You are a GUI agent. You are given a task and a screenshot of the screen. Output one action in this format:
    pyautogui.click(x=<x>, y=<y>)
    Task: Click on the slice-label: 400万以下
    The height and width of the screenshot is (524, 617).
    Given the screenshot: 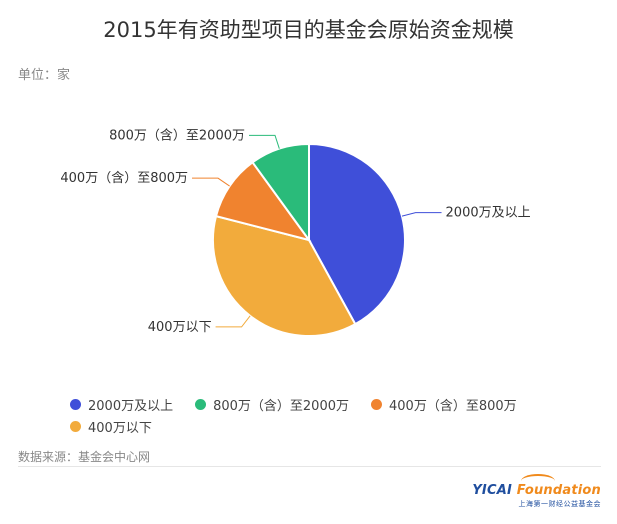 What is the action you would take?
    pyautogui.click(x=180, y=327)
    